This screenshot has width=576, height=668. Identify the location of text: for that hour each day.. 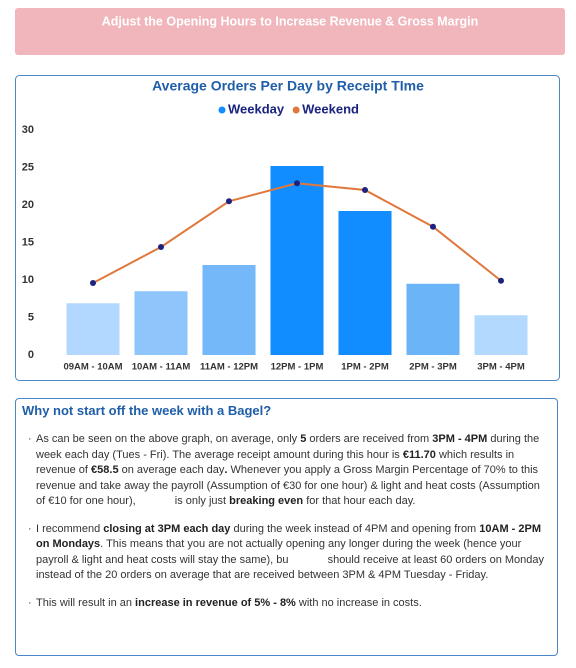
(359, 501).